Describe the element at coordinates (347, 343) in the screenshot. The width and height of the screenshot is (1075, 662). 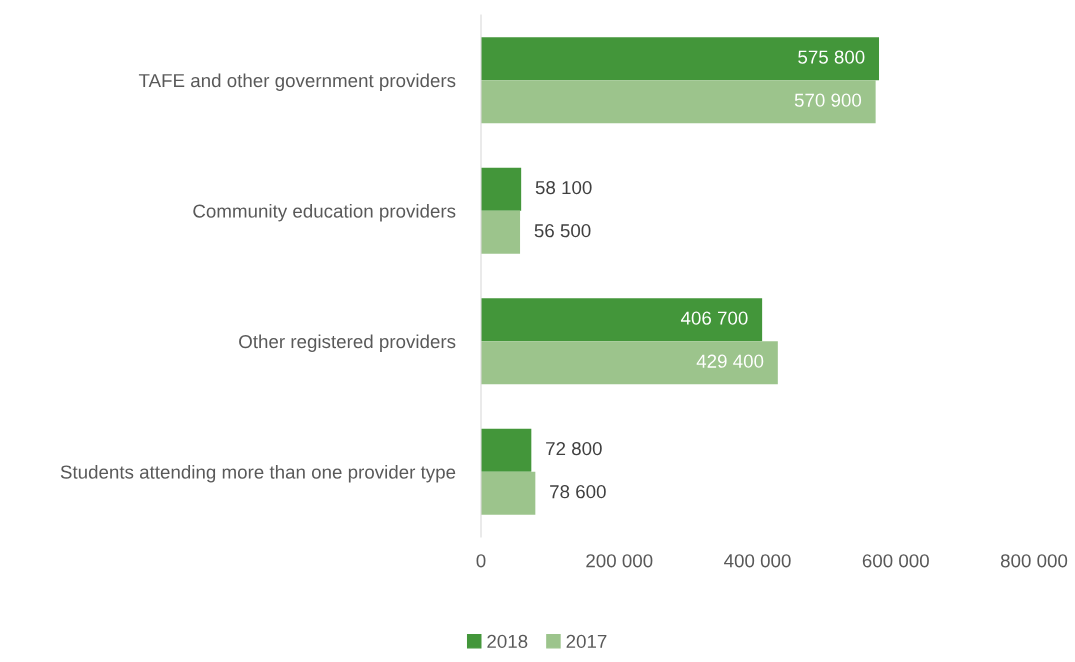
I see `y-tick-label: Other registered providers` at that location.